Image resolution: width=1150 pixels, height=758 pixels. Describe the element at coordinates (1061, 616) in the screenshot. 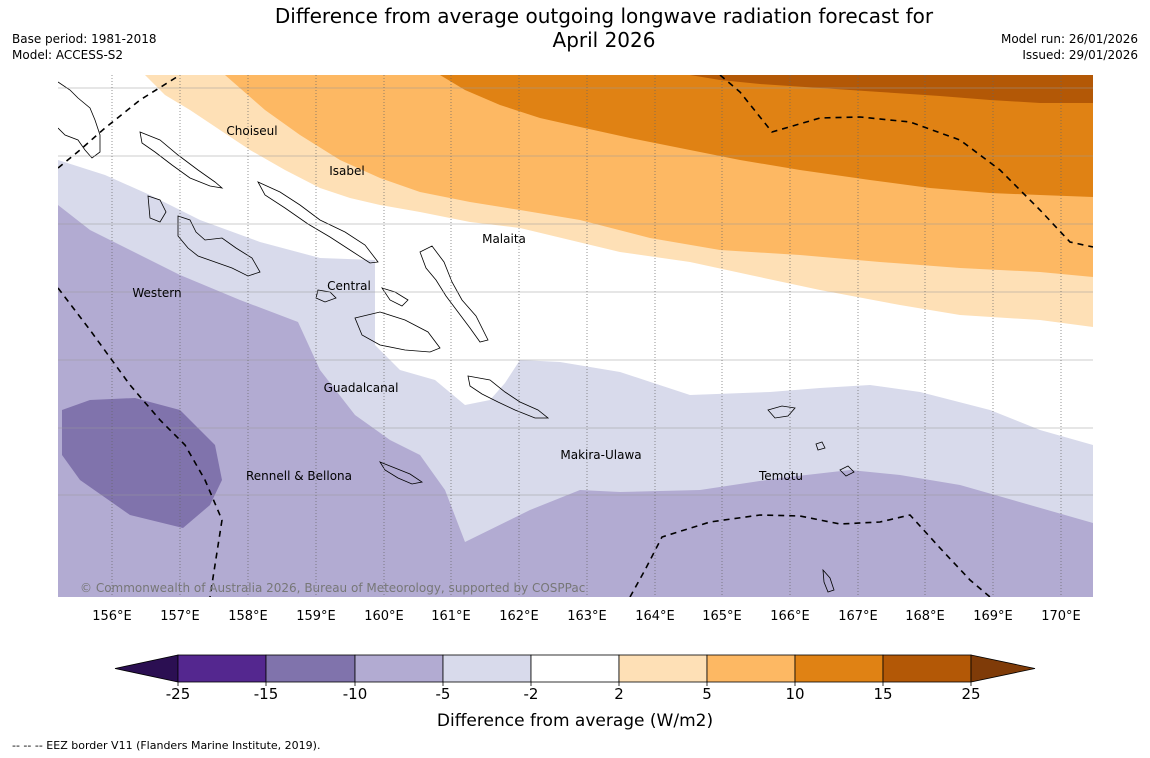

I see `lon-label: 170°E` at that location.